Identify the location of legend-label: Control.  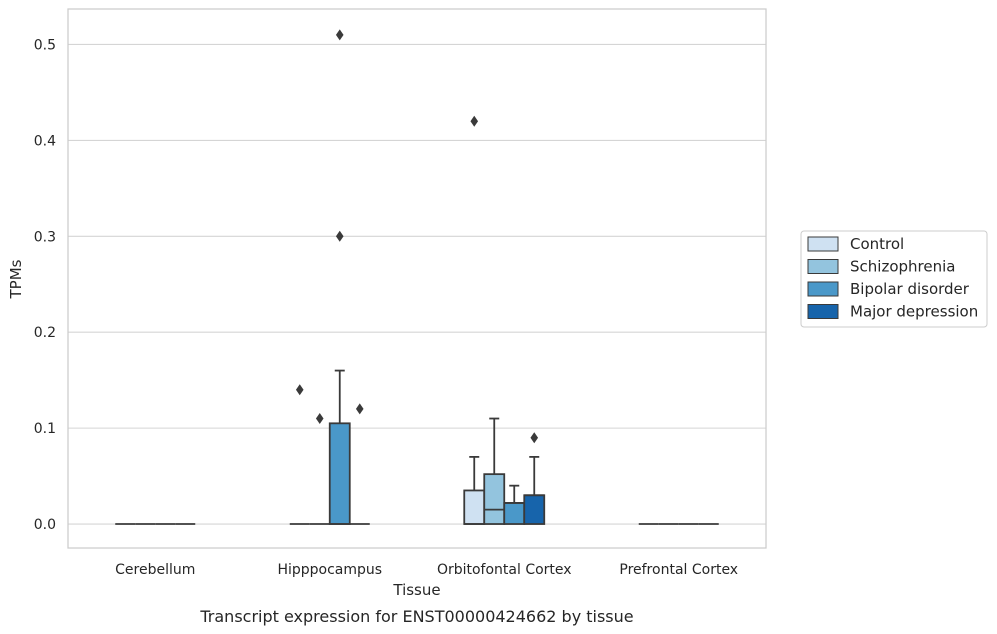
(877, 244).